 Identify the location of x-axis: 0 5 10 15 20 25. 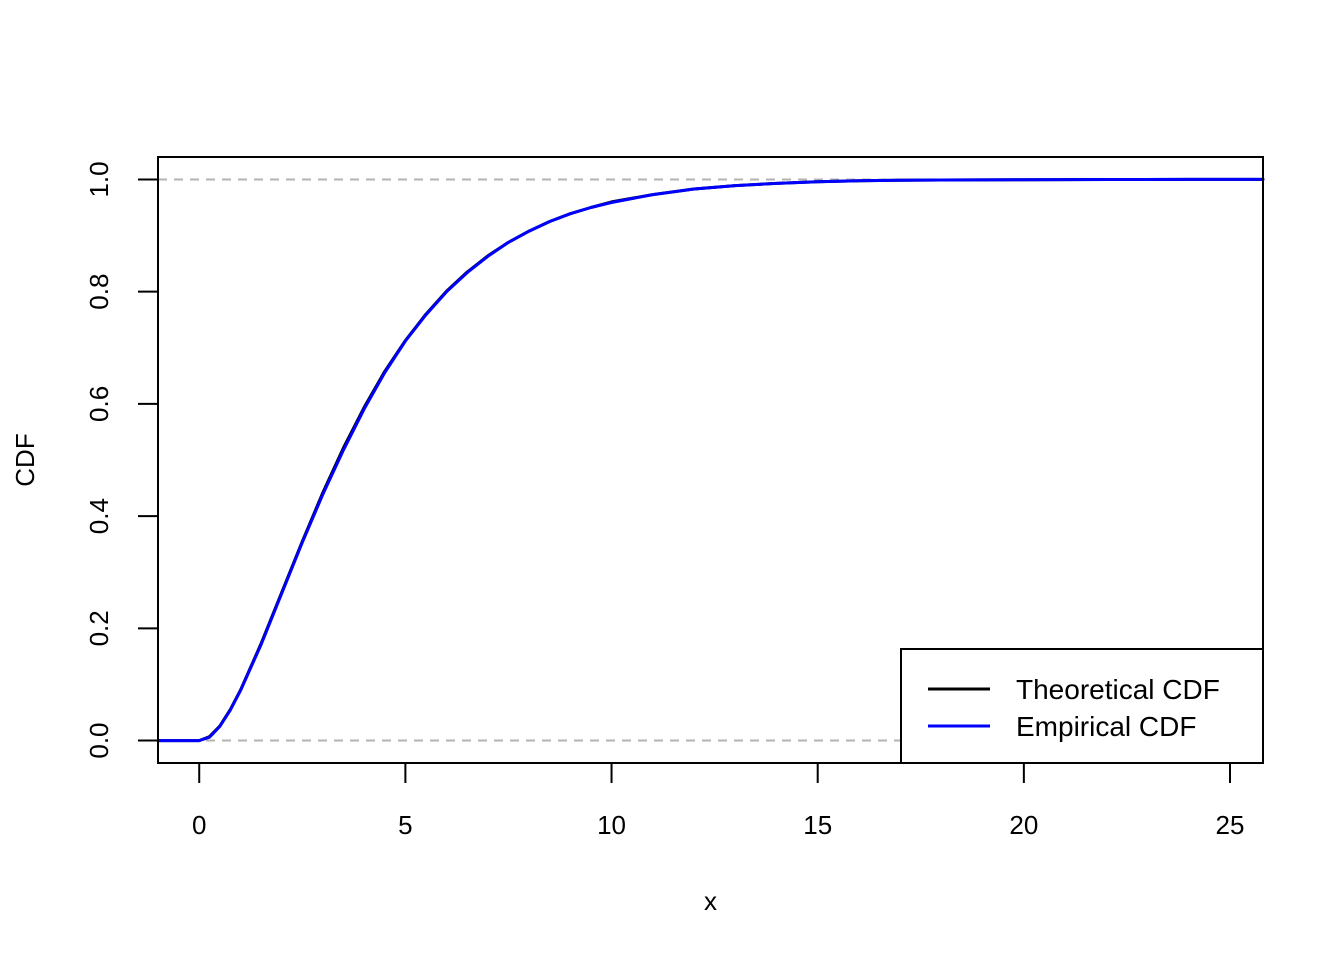
(718, 801).